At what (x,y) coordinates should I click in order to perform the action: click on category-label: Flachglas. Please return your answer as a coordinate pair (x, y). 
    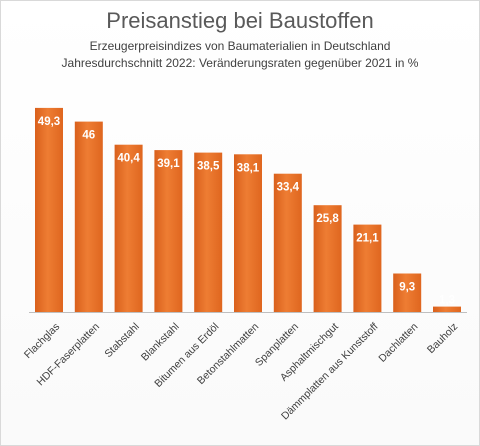
    Looking at the image, I should click on (42, 341).